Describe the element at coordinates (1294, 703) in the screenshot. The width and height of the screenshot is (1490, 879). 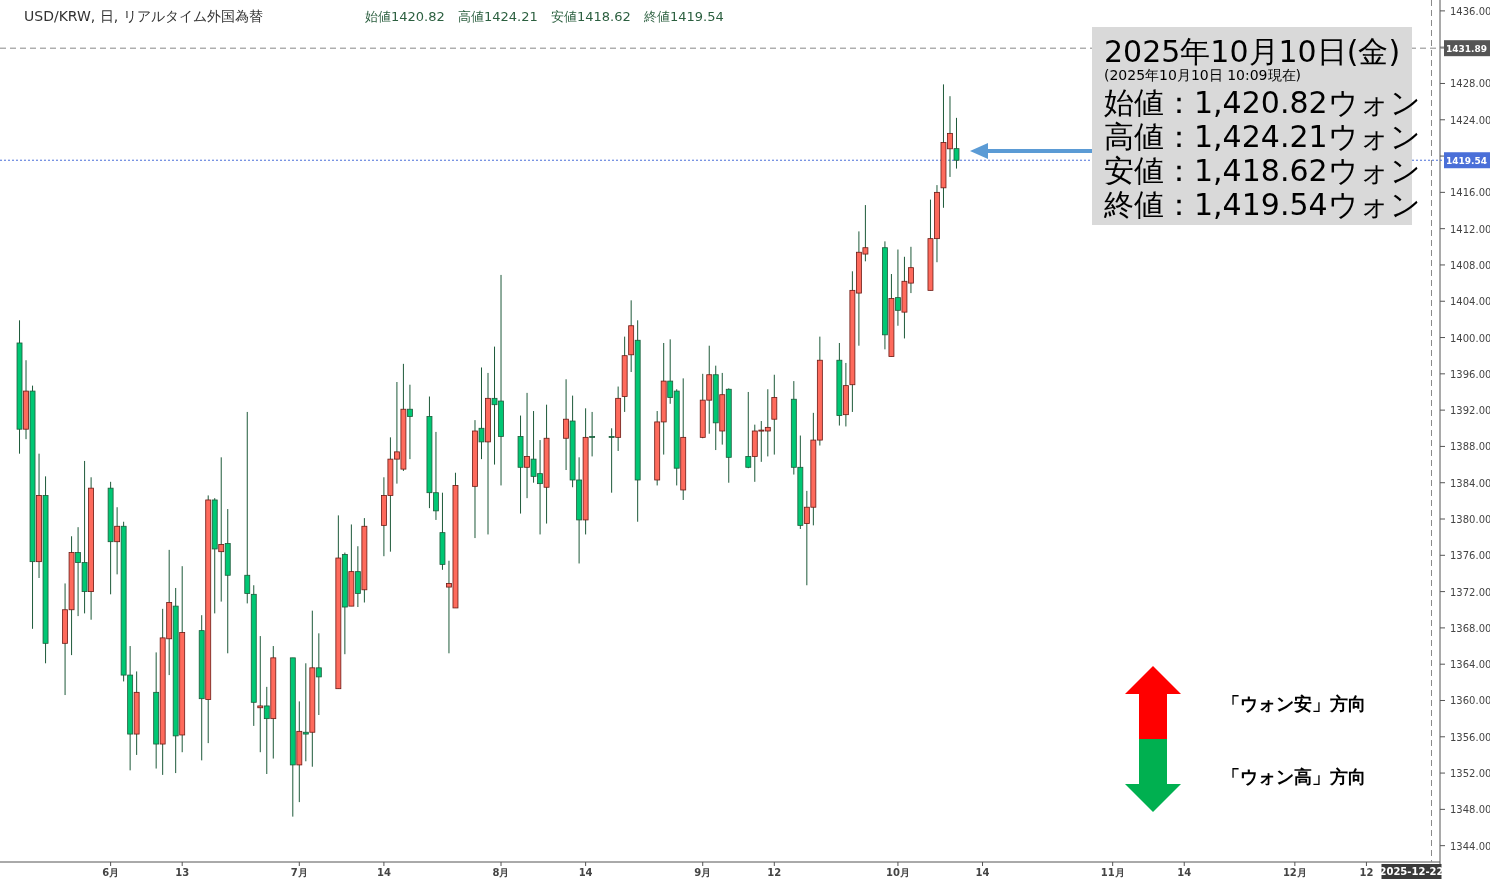
I see `annotation: 「ウォン安」方向` at that location.